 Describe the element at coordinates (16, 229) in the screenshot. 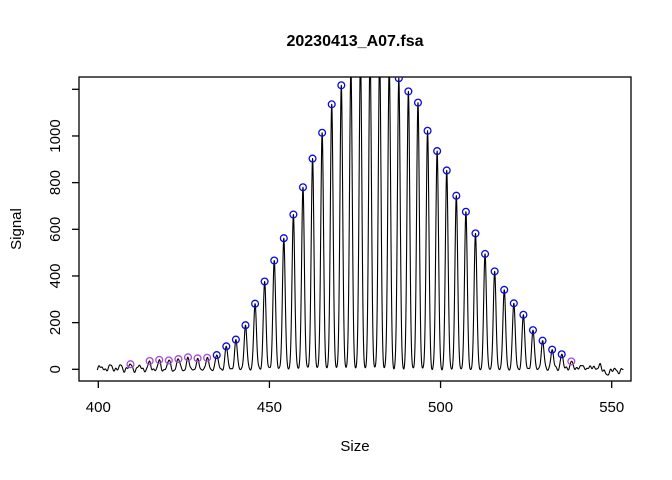

I see `y-axis-label: Signal` at that location.